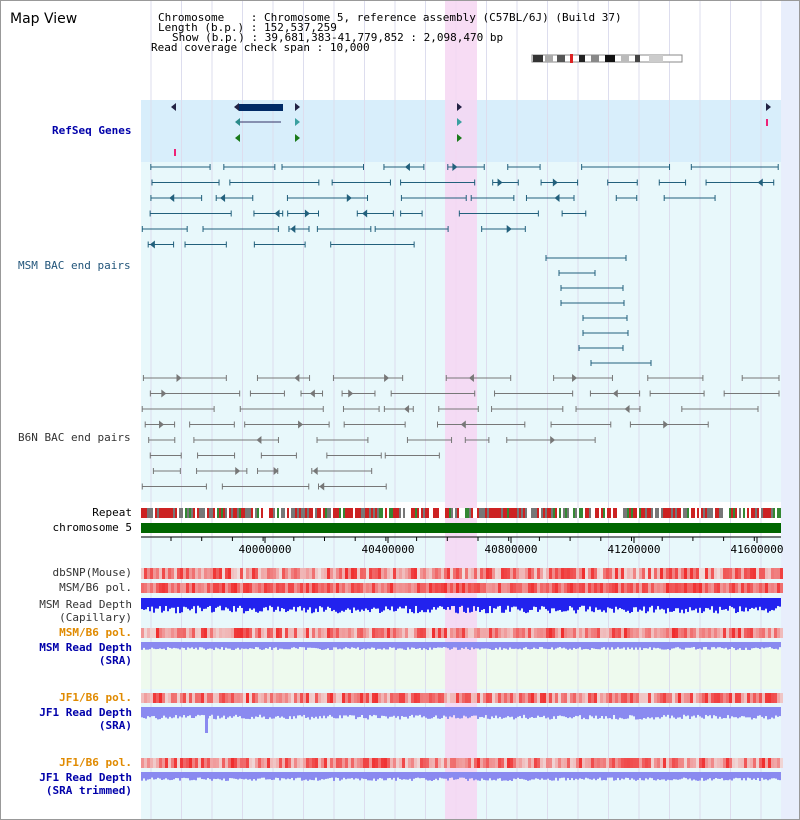 The width and height of the screenshot is (800, 820). I want to click on chromosome-ideogram, so click(607, 58).